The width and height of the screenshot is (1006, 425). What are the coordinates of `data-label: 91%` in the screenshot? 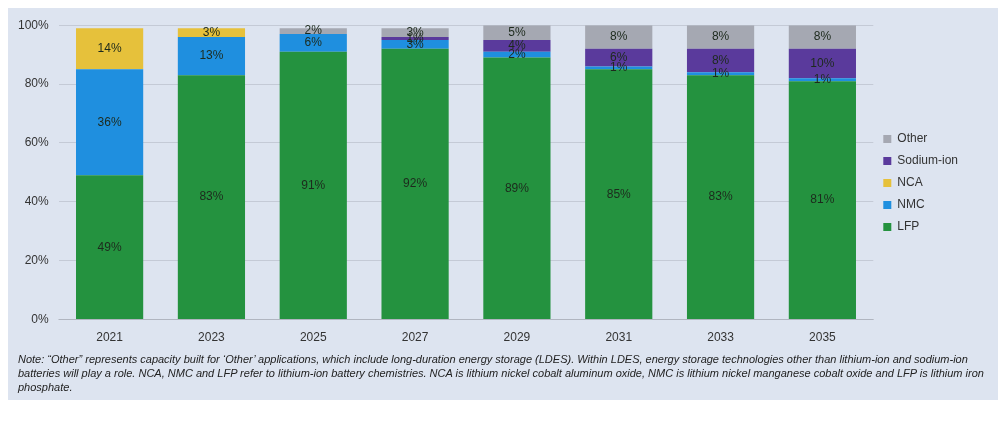 It's located at (313, 184).